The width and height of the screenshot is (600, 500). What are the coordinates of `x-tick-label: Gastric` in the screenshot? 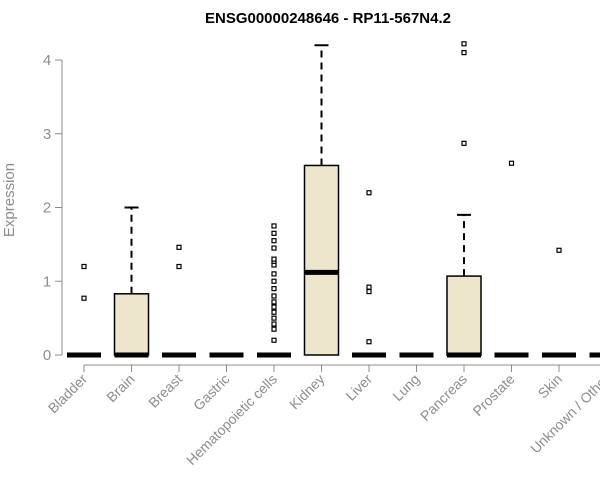 It's located at (211, 392).